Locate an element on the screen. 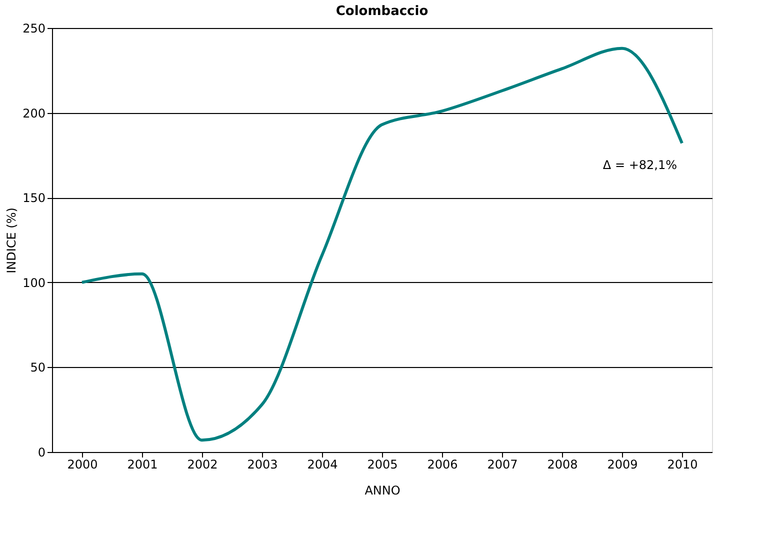 This screenshot has height=537, width=765. x-tick-label: 2002 is located at coordinates (202, 465).